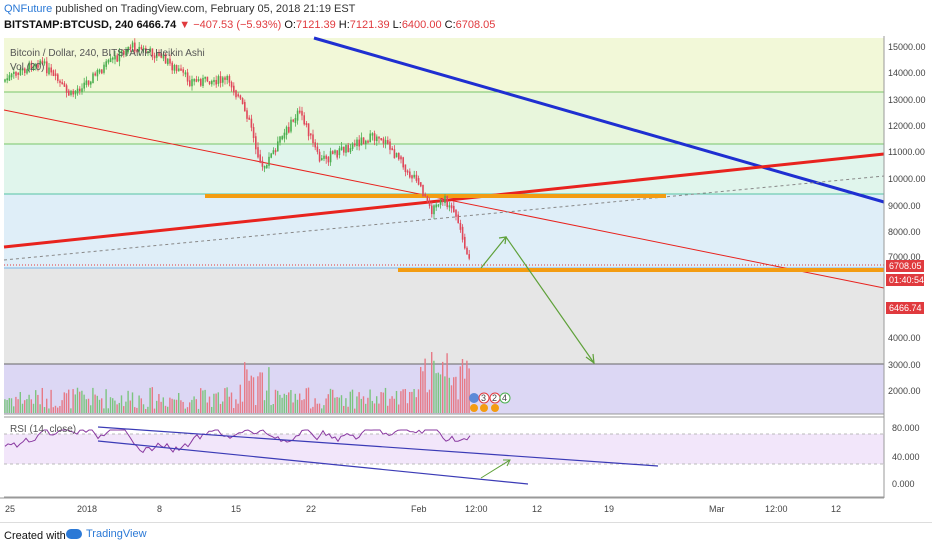 The image size is (932, 551). Describe the element at coordinates (609, 509) in the screenshot. I see `svg-text: 19` at that location.